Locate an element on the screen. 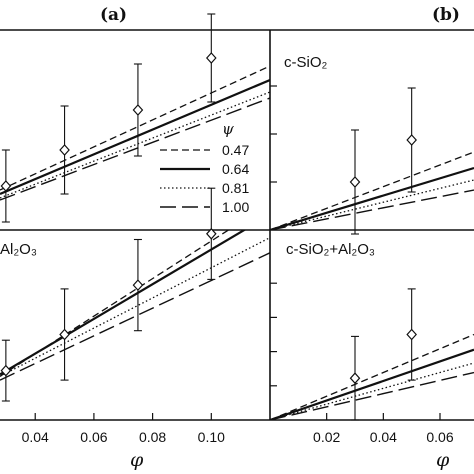 The height and width of the screenshot is (474, 474). legend-label: 0.81 is located at coordinates (235, 188).